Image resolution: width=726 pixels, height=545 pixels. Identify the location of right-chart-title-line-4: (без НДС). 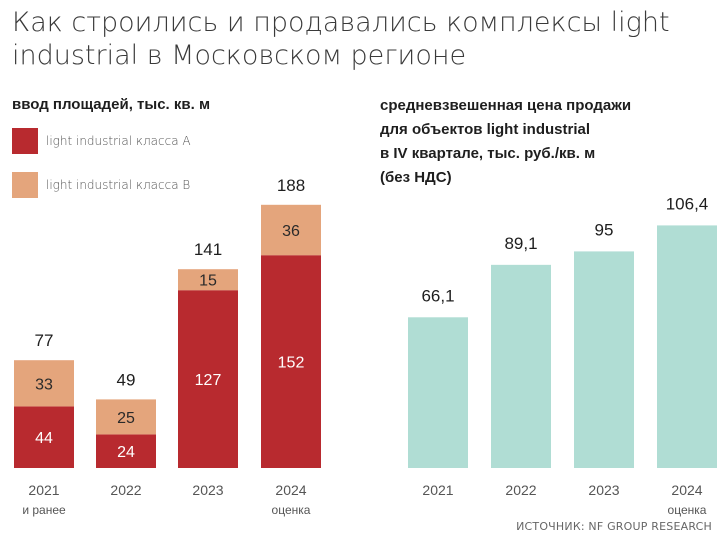
(416, 177).